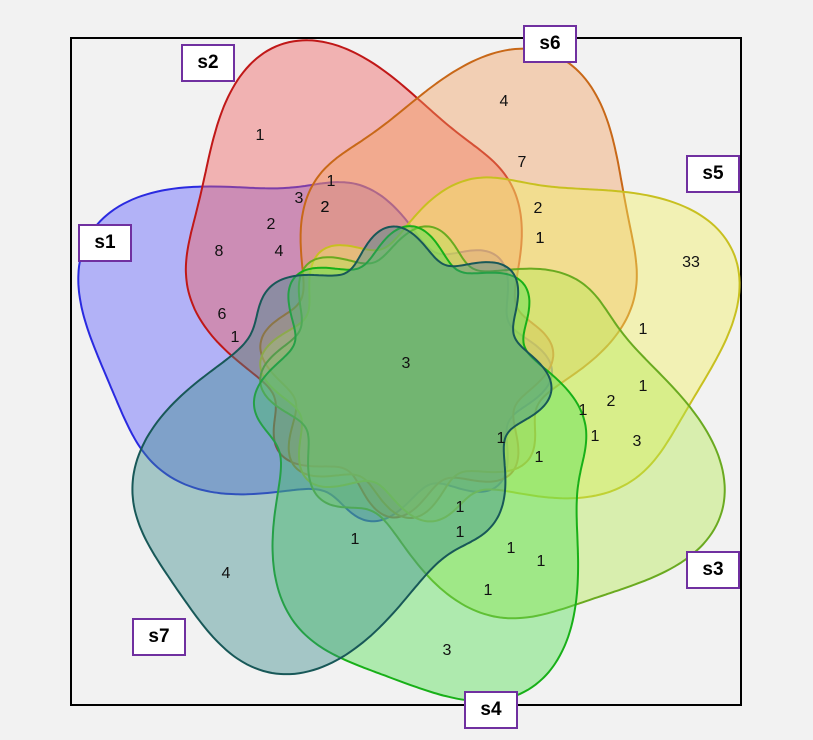 This screenshot has height=740, width=813. What do you see at coordinates (219, 251) in the screenshot?
I see `region-count: 8` at bounding box center [219, 251].